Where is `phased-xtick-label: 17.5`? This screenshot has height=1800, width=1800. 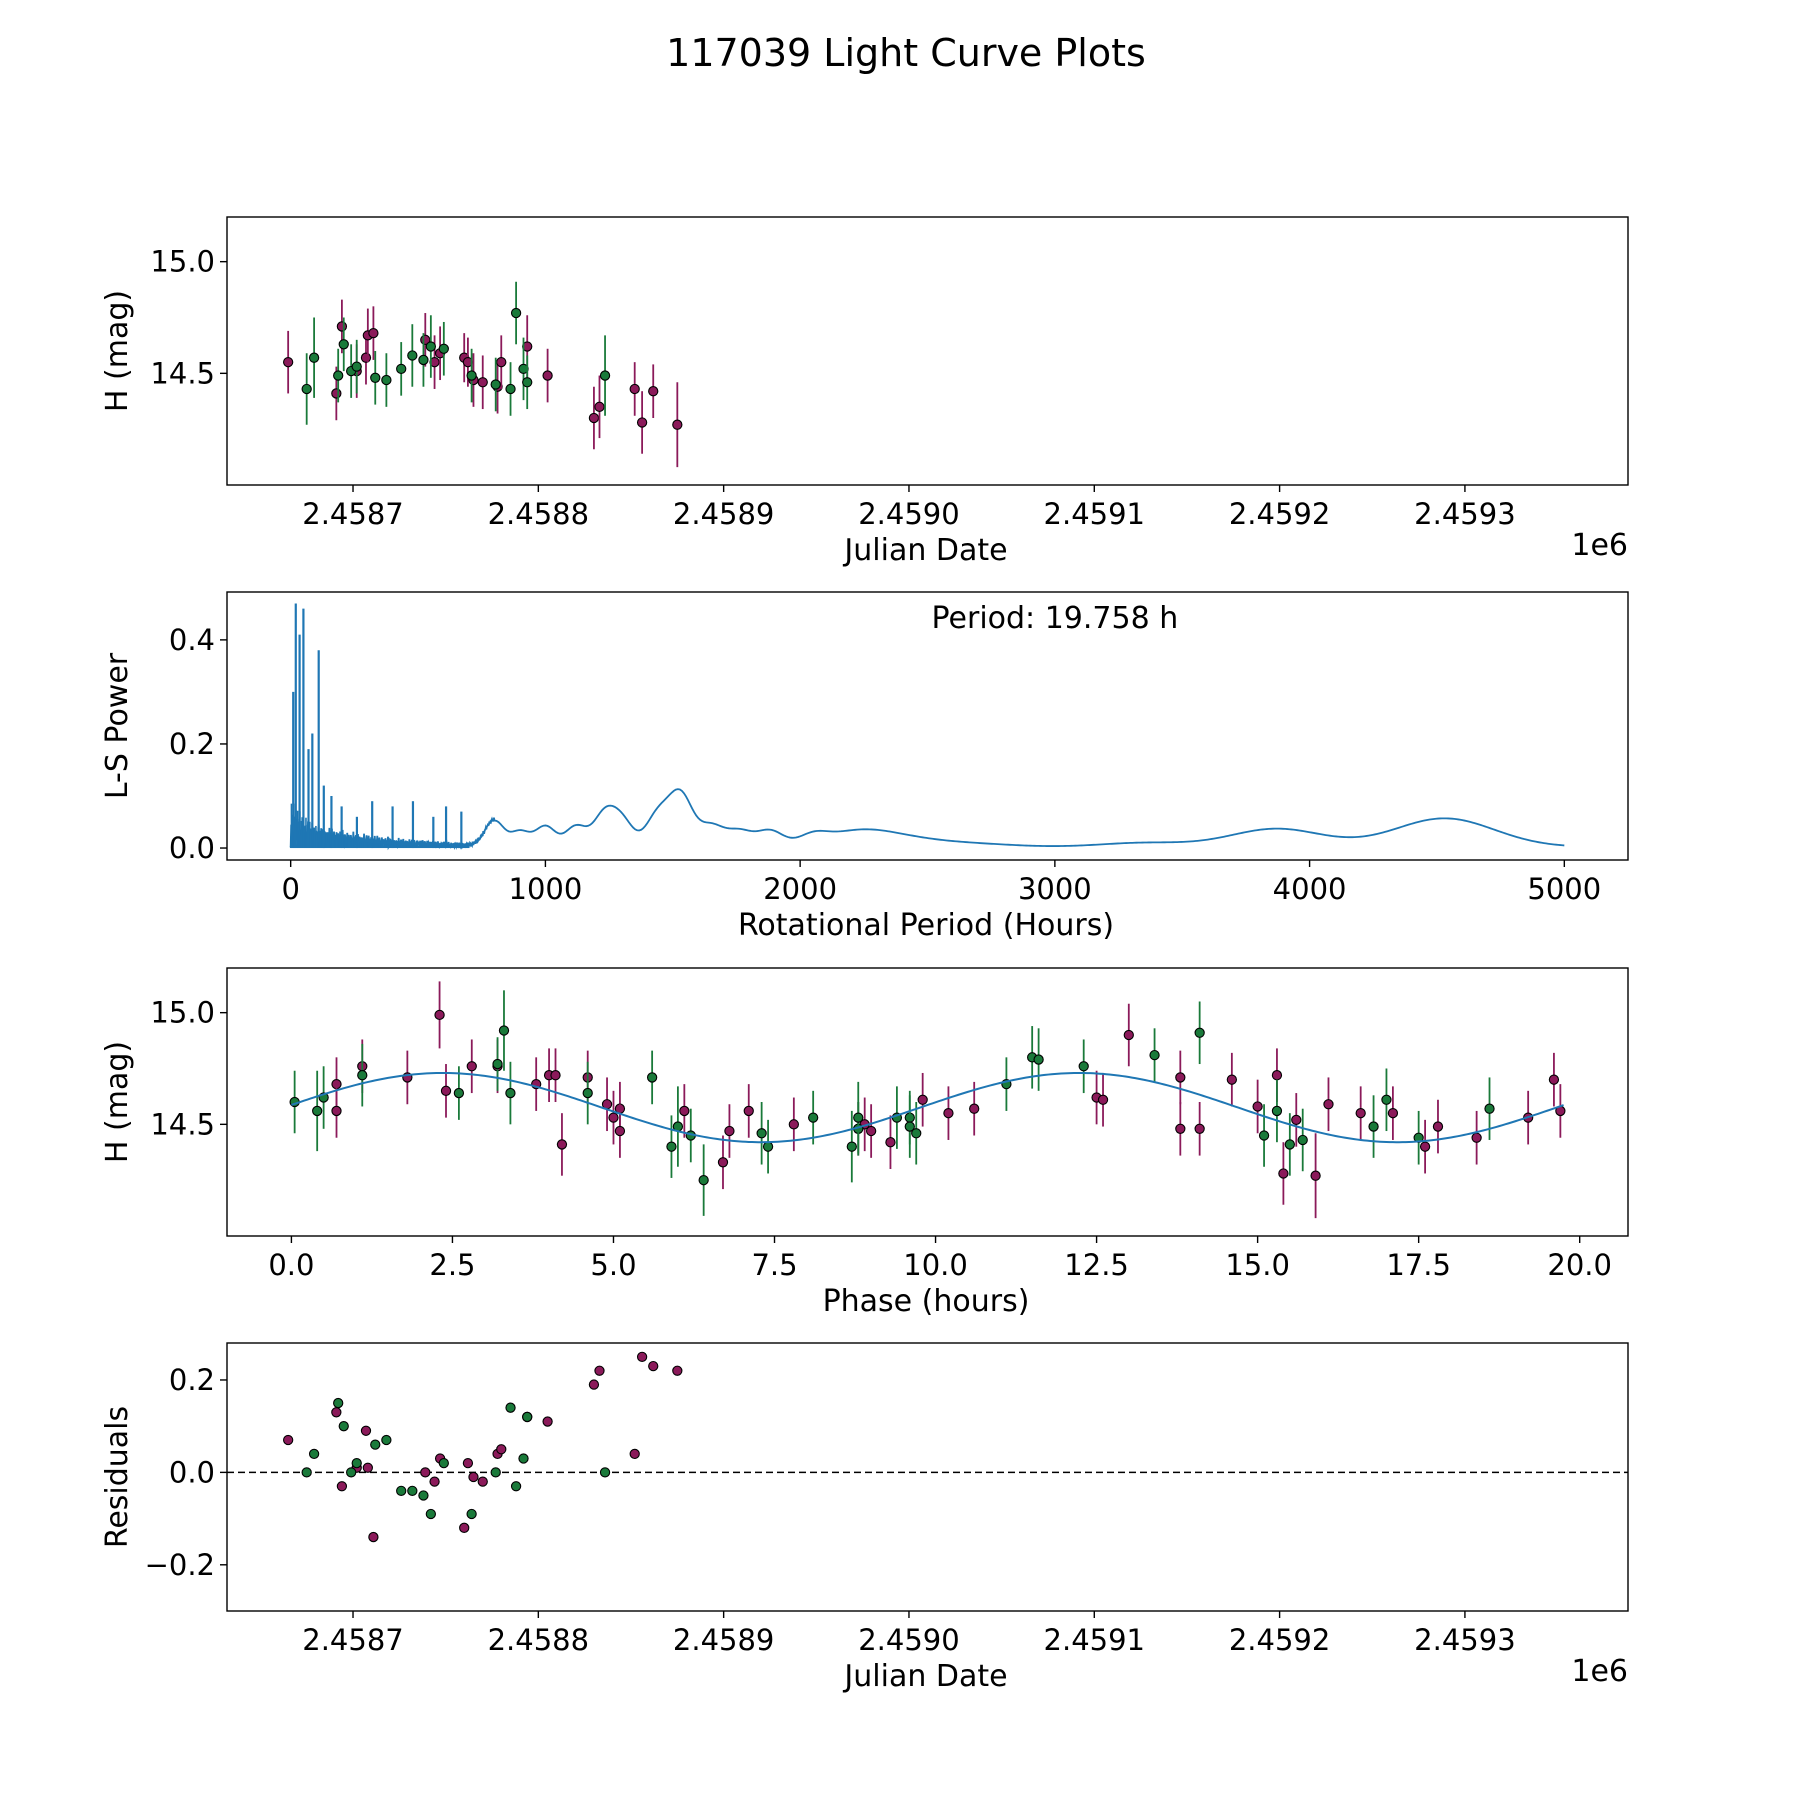 phased-xtick-label: 17.5 is located at coordinates (1418, 1265).